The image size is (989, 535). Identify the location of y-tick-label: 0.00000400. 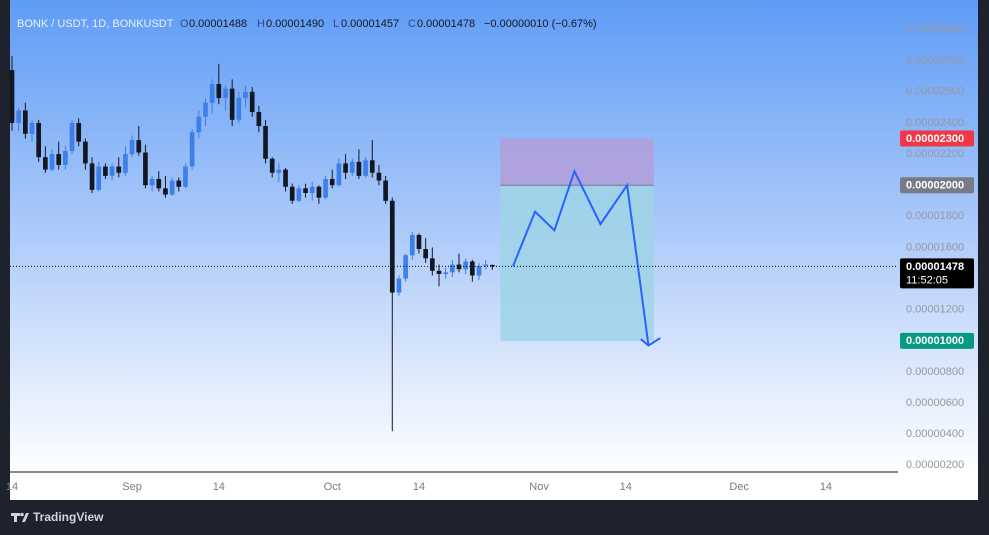
(935, 434).